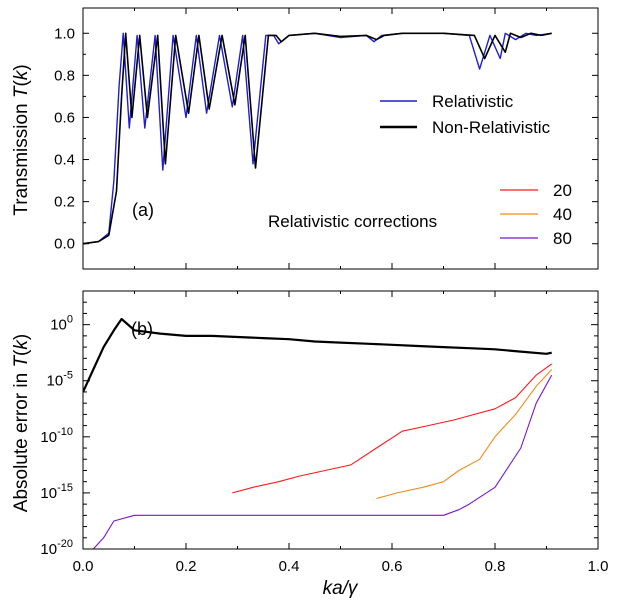  What do you see at coordinates (598, 566) in the screenshot?
I see `bottom-x-tick-label: 1.0` at bounding box center [598, 566].